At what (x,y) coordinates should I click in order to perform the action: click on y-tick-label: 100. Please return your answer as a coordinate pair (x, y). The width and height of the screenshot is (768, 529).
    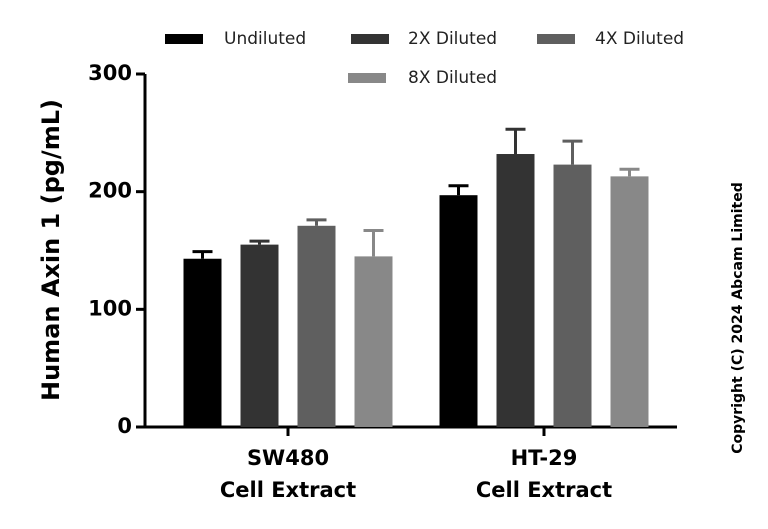
    Looking at the image, I should click on (110, 308).